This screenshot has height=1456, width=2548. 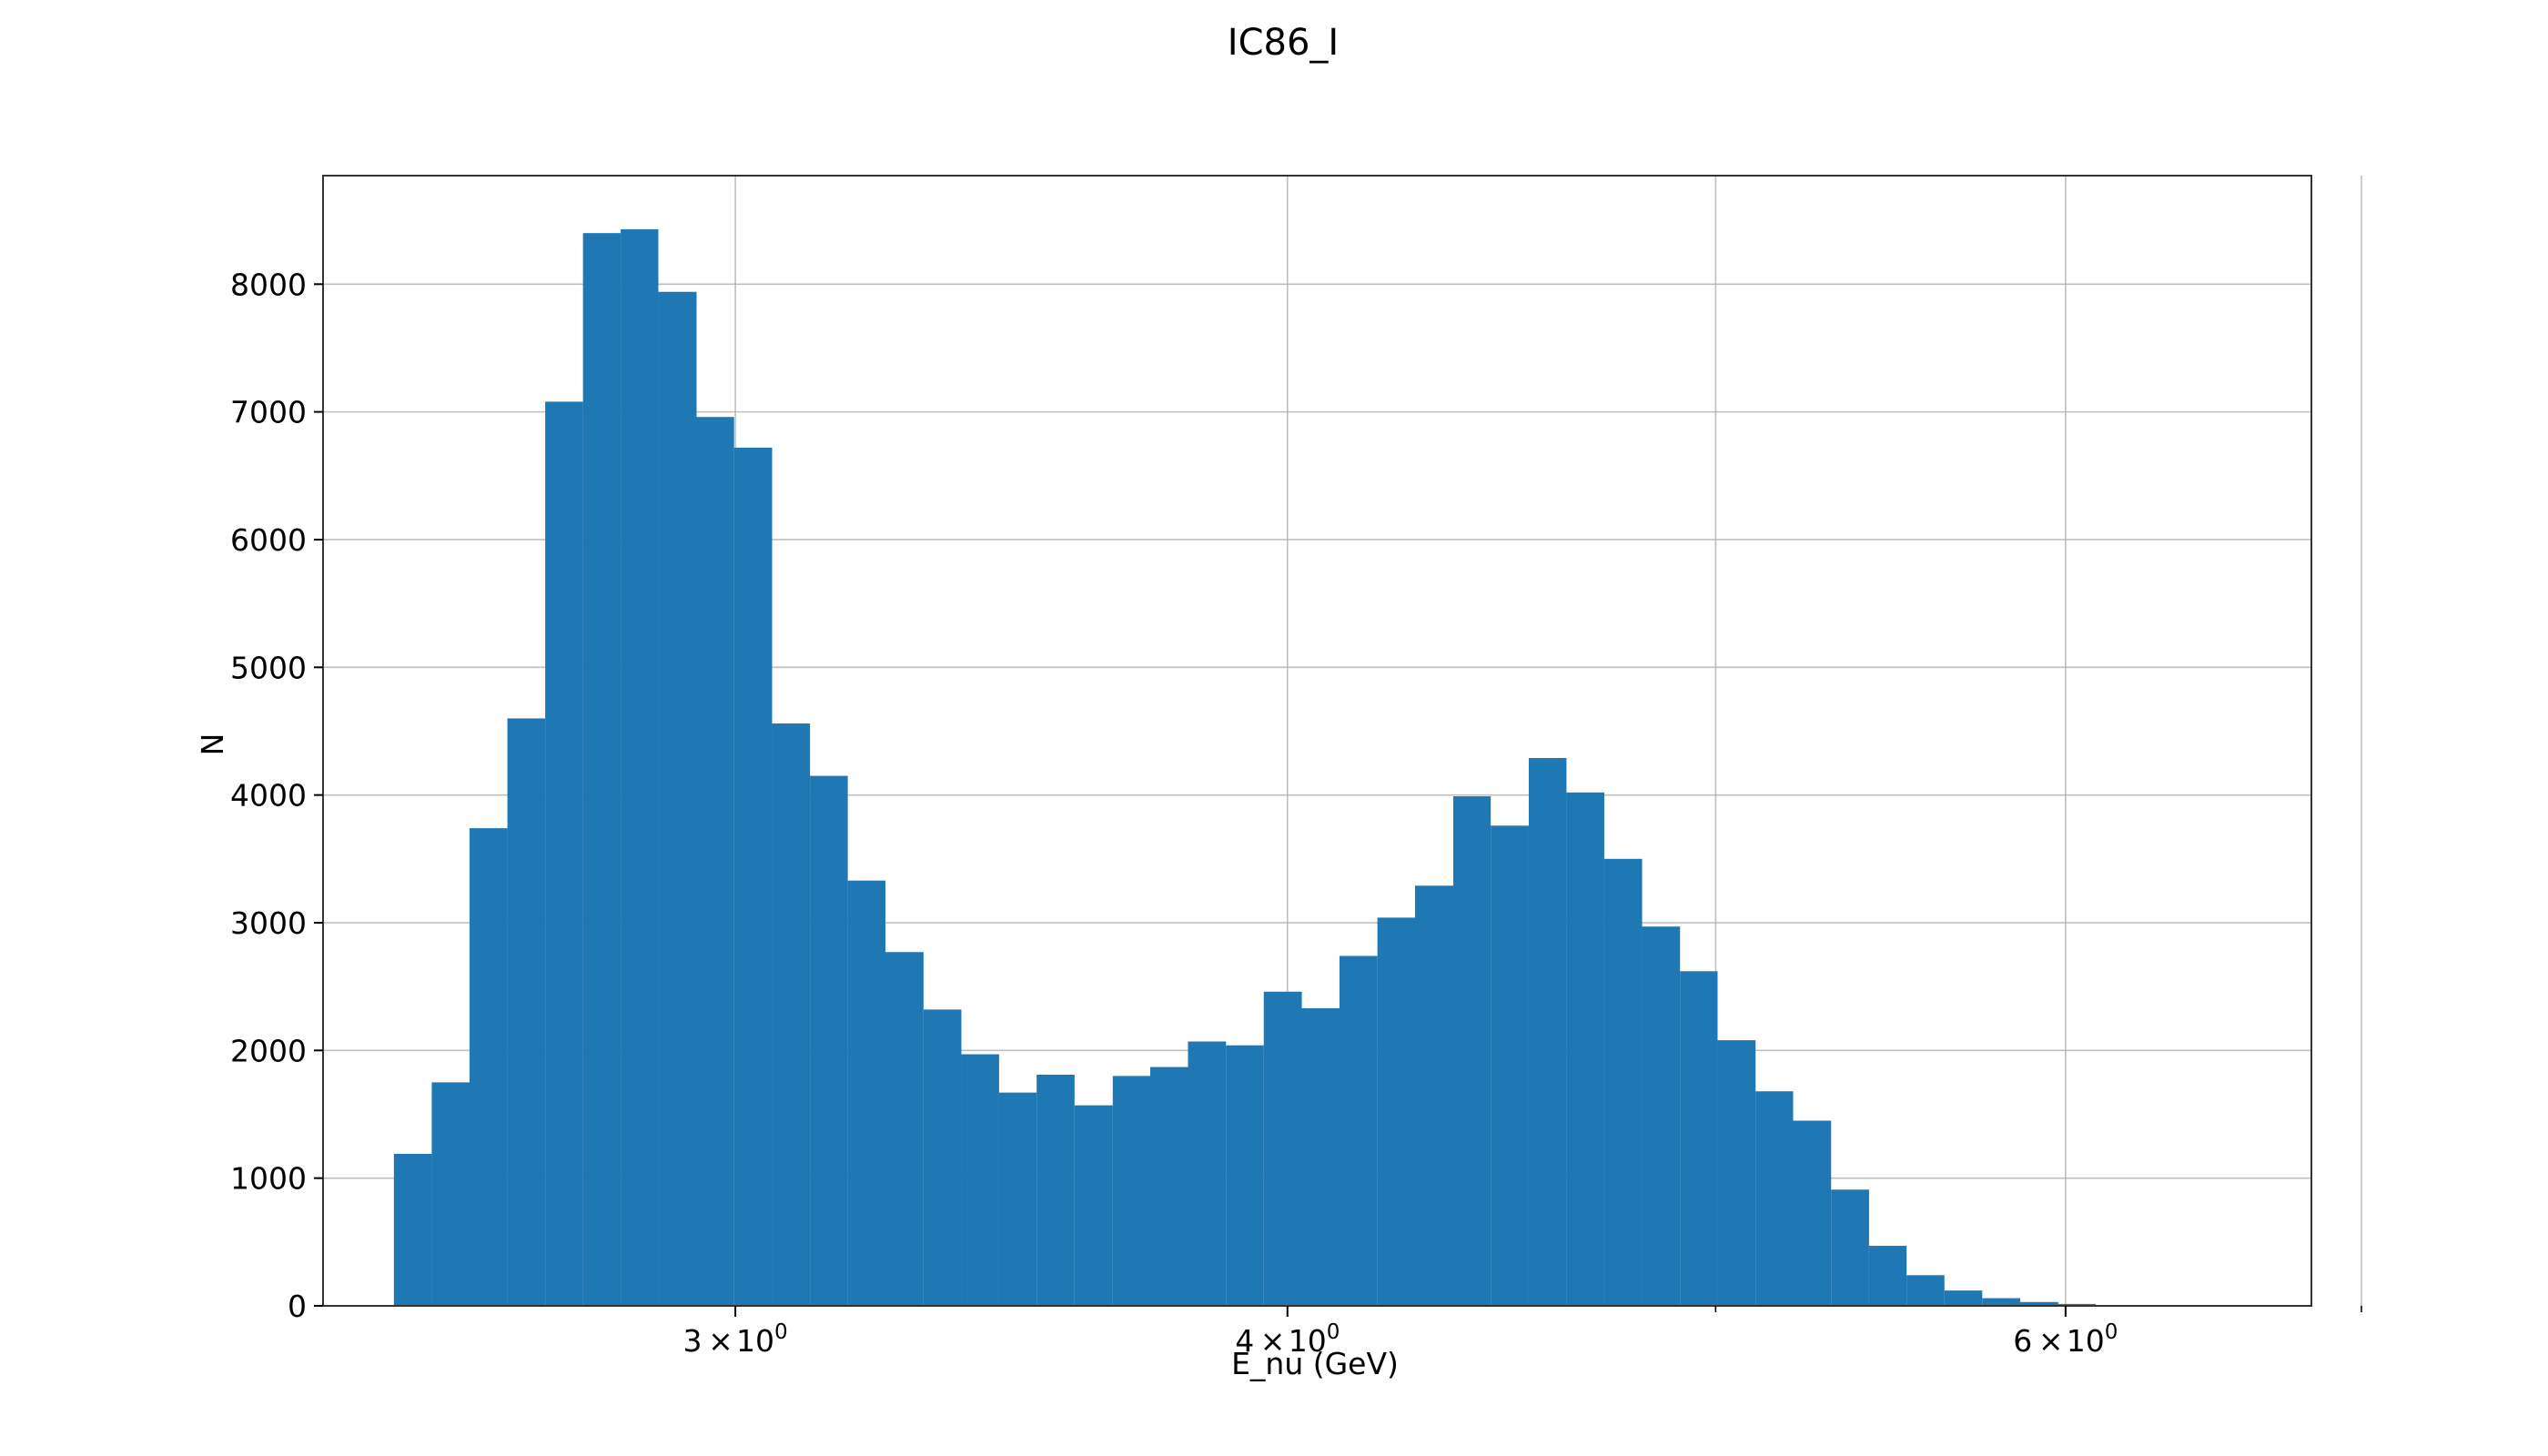 What do you see at coordinates (269, 1051) in the screenshot?
I see `y-tick-label: 2000` at bounding box center [269, 1051].